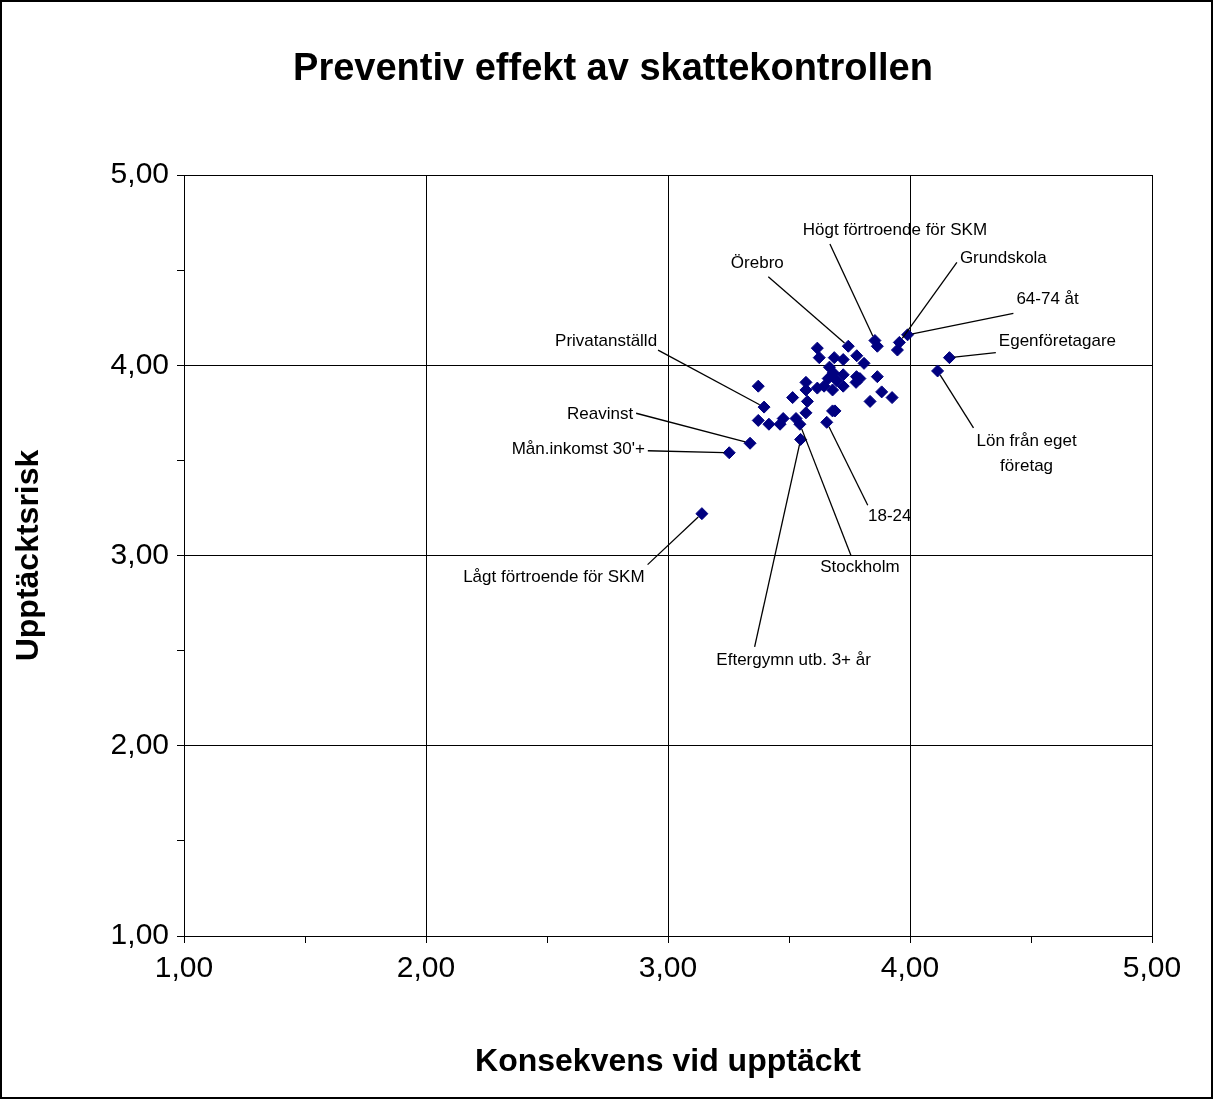  I want to click on annotation: Stockholm, so click(860, 566).